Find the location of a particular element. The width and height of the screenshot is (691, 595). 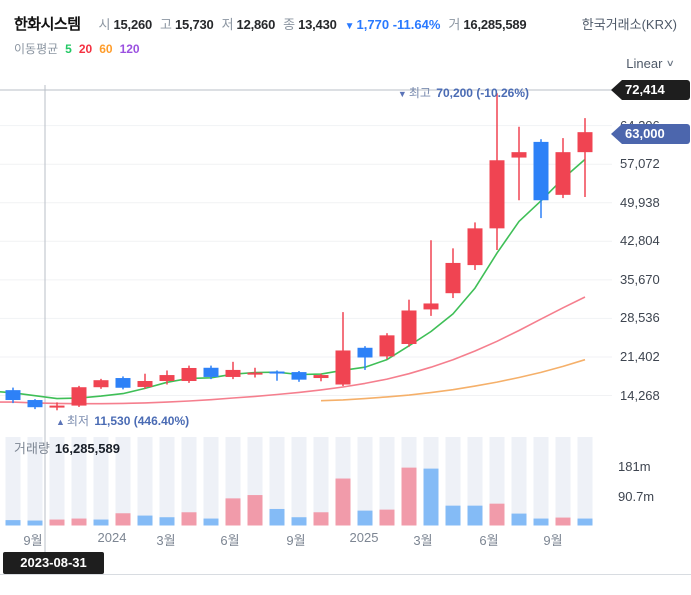

bottom-divider is located at coordinates (345, 574).